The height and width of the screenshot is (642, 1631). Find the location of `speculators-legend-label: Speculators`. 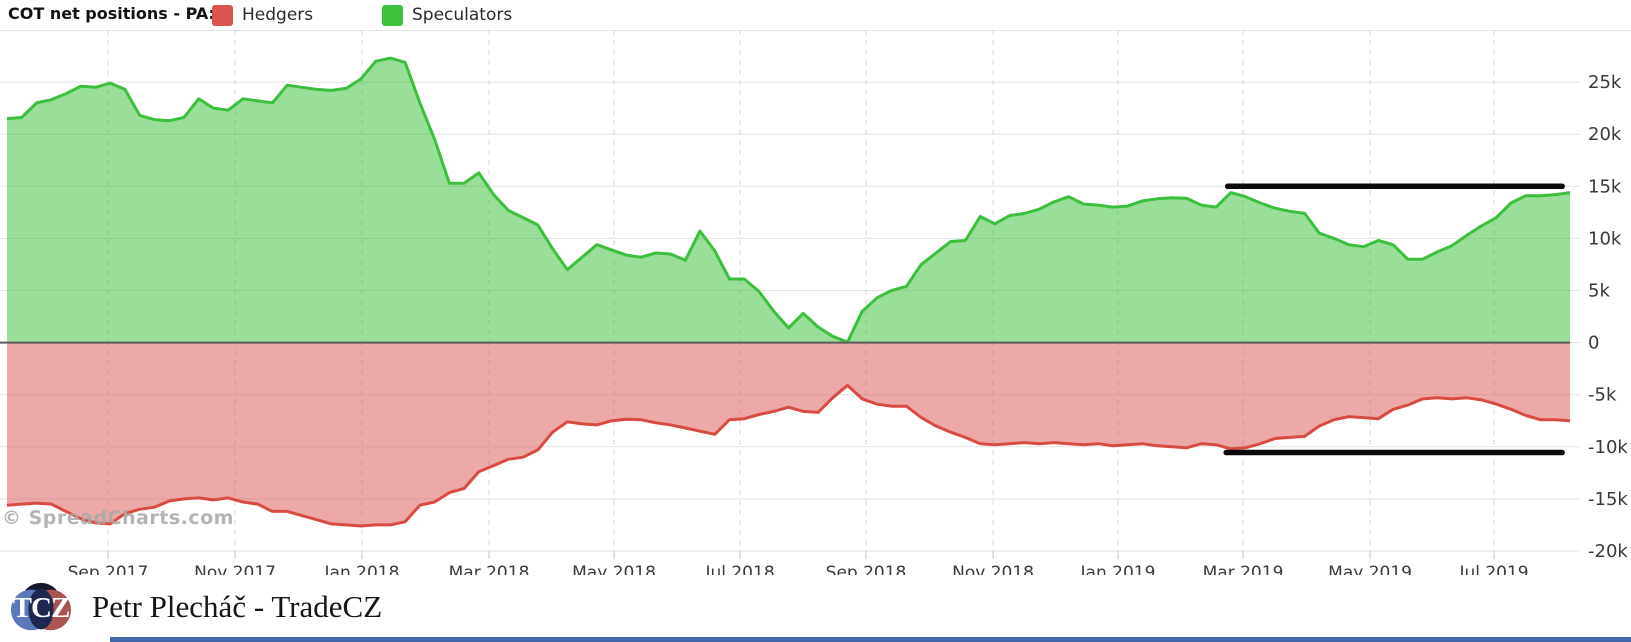

speculators-legend-label: Speculators is located at coordinates (462, 15).